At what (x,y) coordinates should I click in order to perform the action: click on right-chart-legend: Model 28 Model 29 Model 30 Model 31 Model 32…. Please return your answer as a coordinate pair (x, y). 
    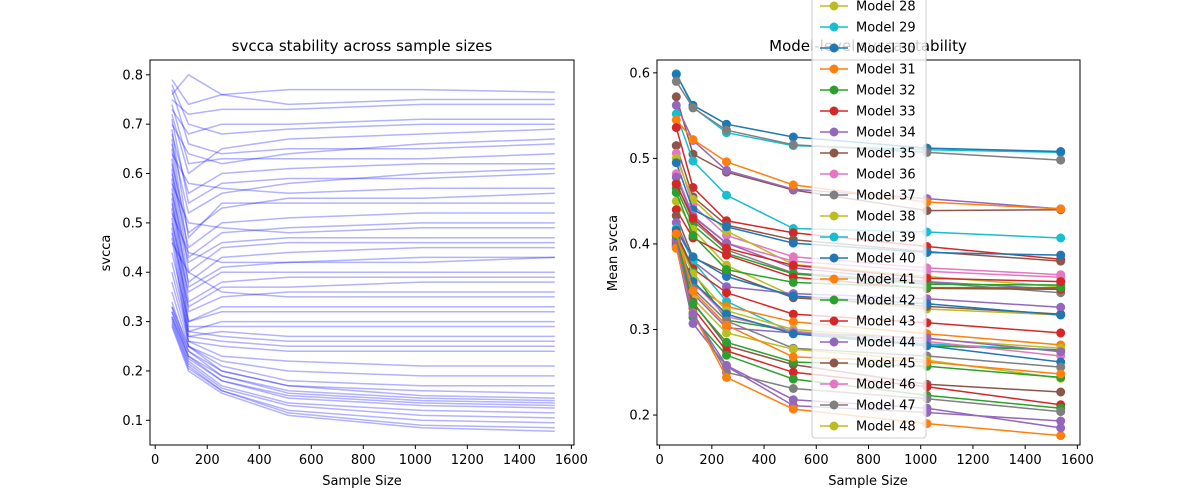
    Looking at the image, I should click on (869, 219).